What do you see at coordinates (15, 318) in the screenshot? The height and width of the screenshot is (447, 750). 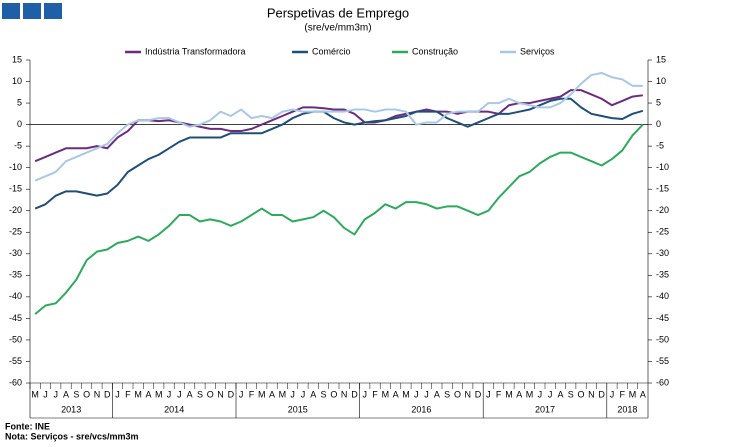 I see `y-tick-label: -45` at bounding box center [15, 318].